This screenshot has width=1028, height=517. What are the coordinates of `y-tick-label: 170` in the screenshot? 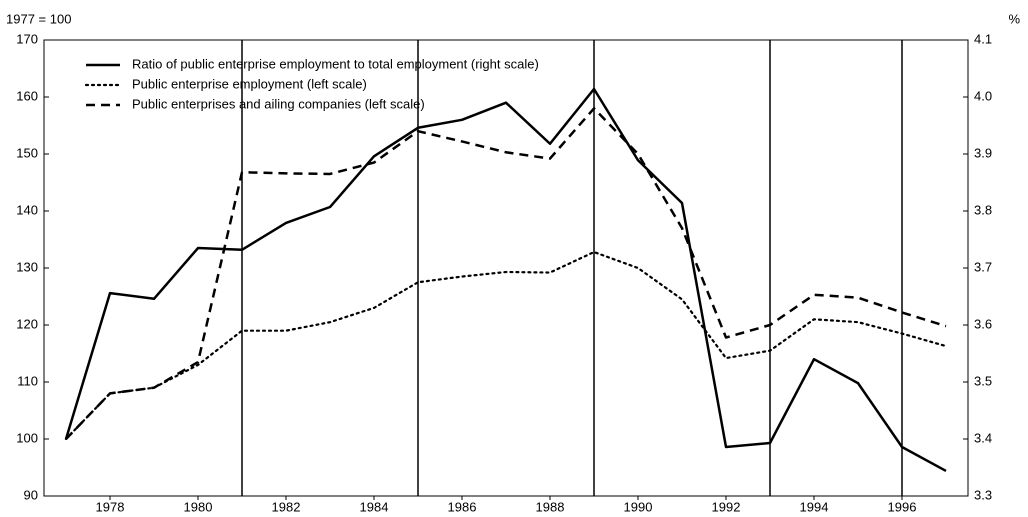 It's located at (27, 38).